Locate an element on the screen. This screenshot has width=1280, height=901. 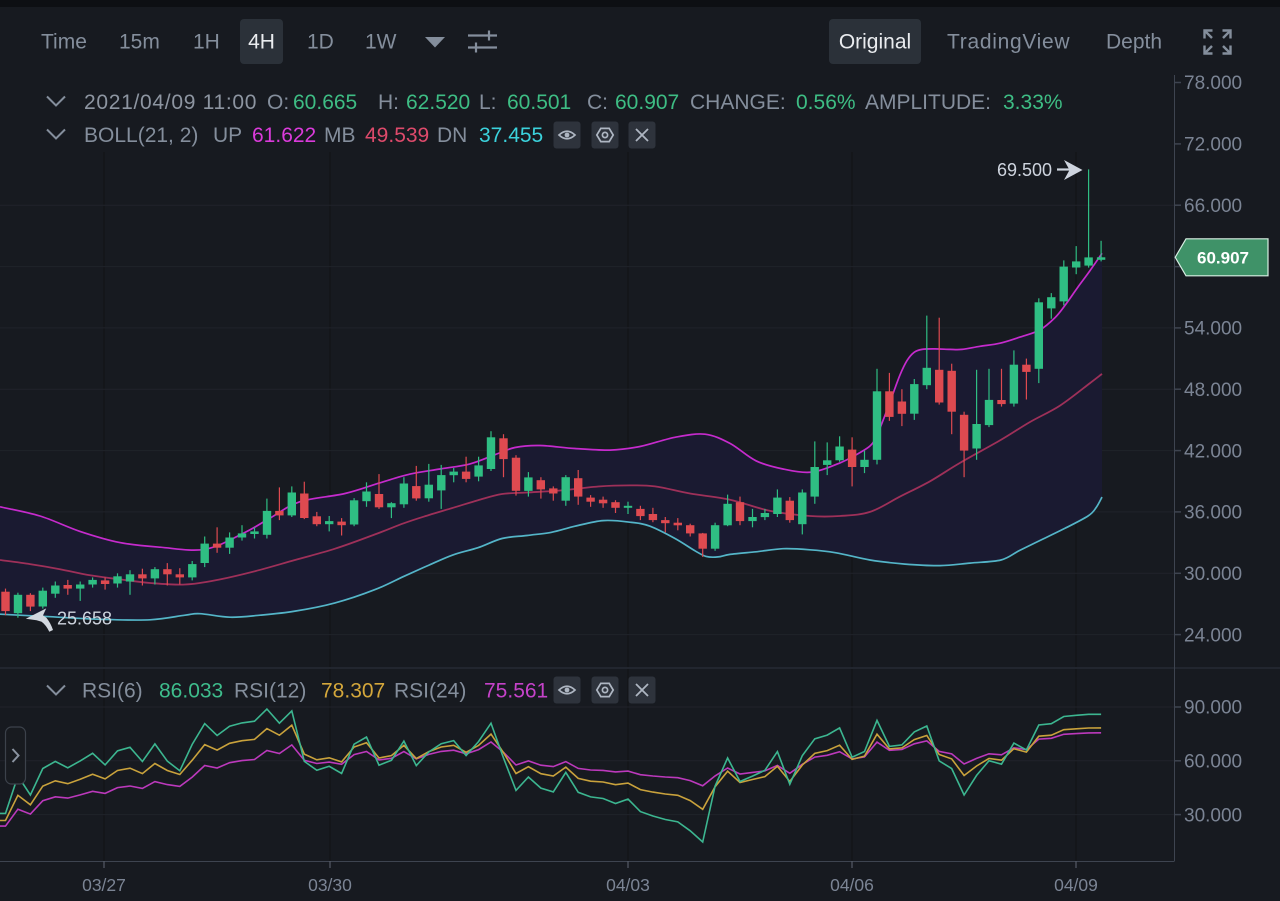
svg-text: MB is located at coordinates (340, 135).